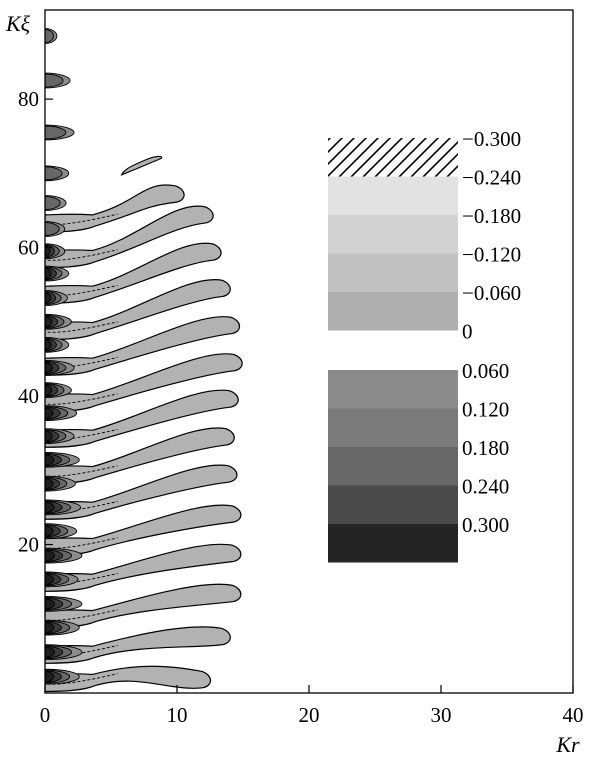  I want to click on legend-label-neg-3: −0.120, so click(491, 255).